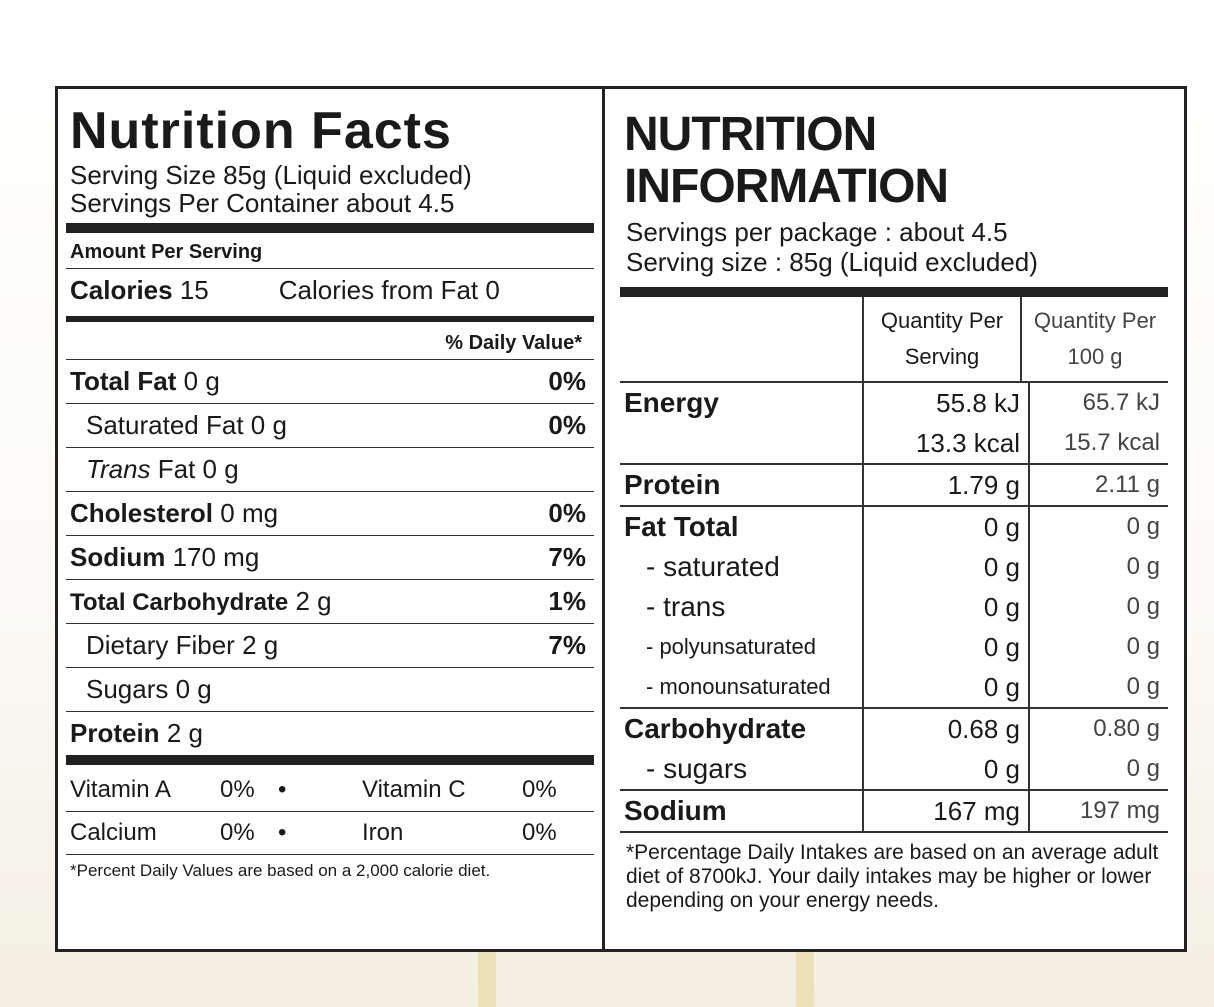 Image resolution: width=1214 pixels, height=1007 pixels. What do you see at coordinates (121, 290) in the screenshot?
I see `calories-label: Calories` at bounding box center [121, 290].